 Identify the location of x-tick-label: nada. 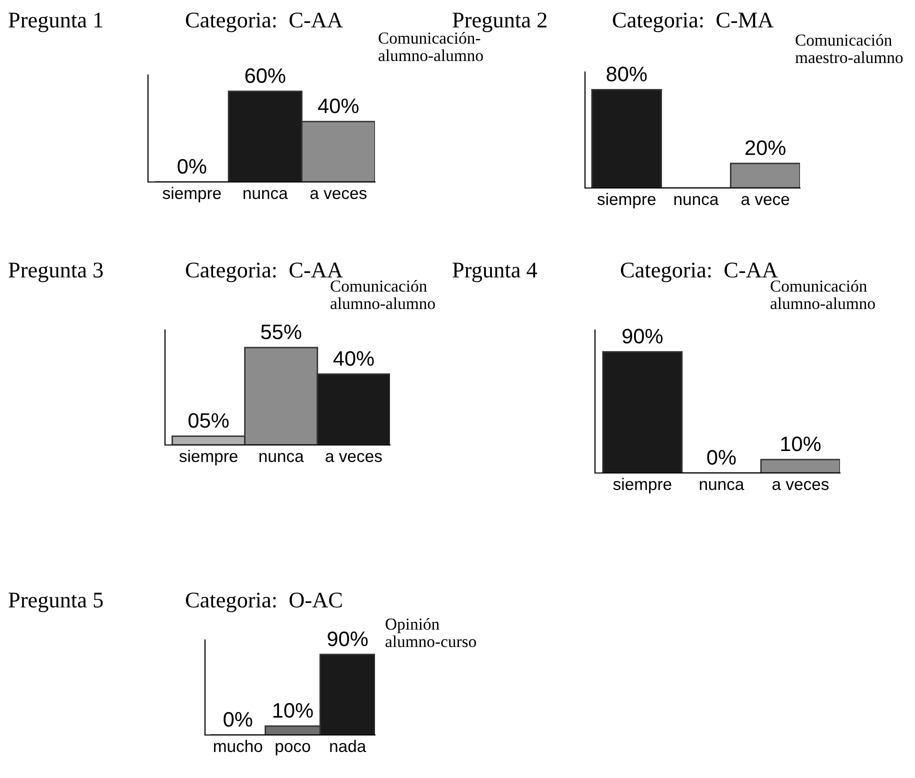
(348, 746).